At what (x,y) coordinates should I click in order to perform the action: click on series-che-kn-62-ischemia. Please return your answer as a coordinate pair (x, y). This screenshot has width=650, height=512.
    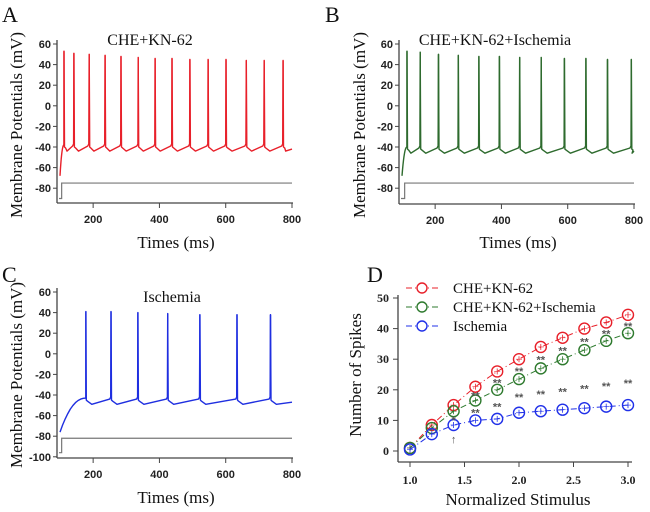
    Looking at the image, I should click on (519, 390).